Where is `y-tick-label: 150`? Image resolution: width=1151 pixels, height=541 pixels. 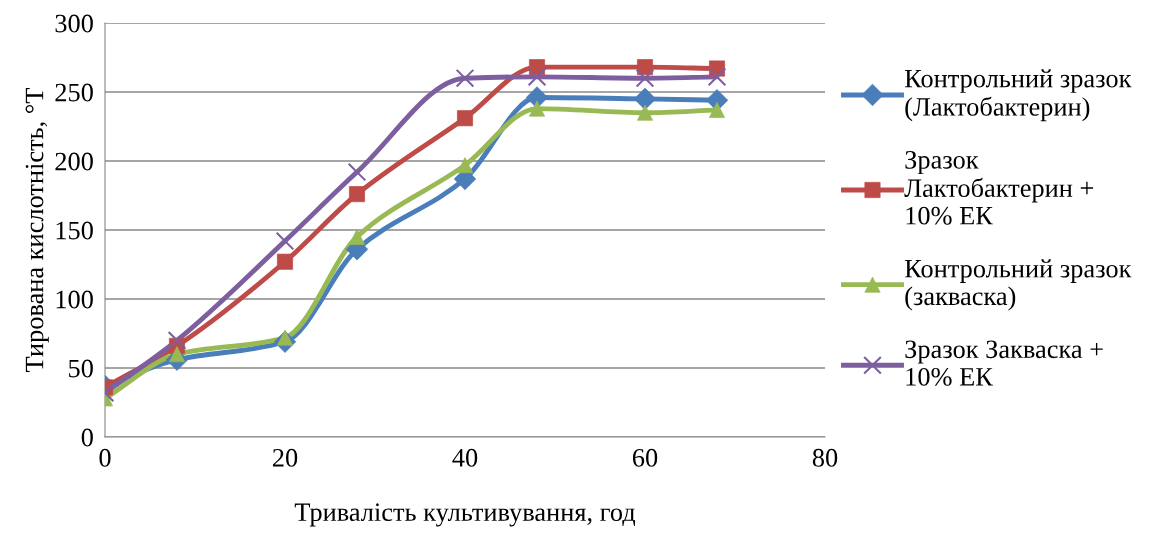
y-tick-label: 150 is located at coordinates (74, 230).